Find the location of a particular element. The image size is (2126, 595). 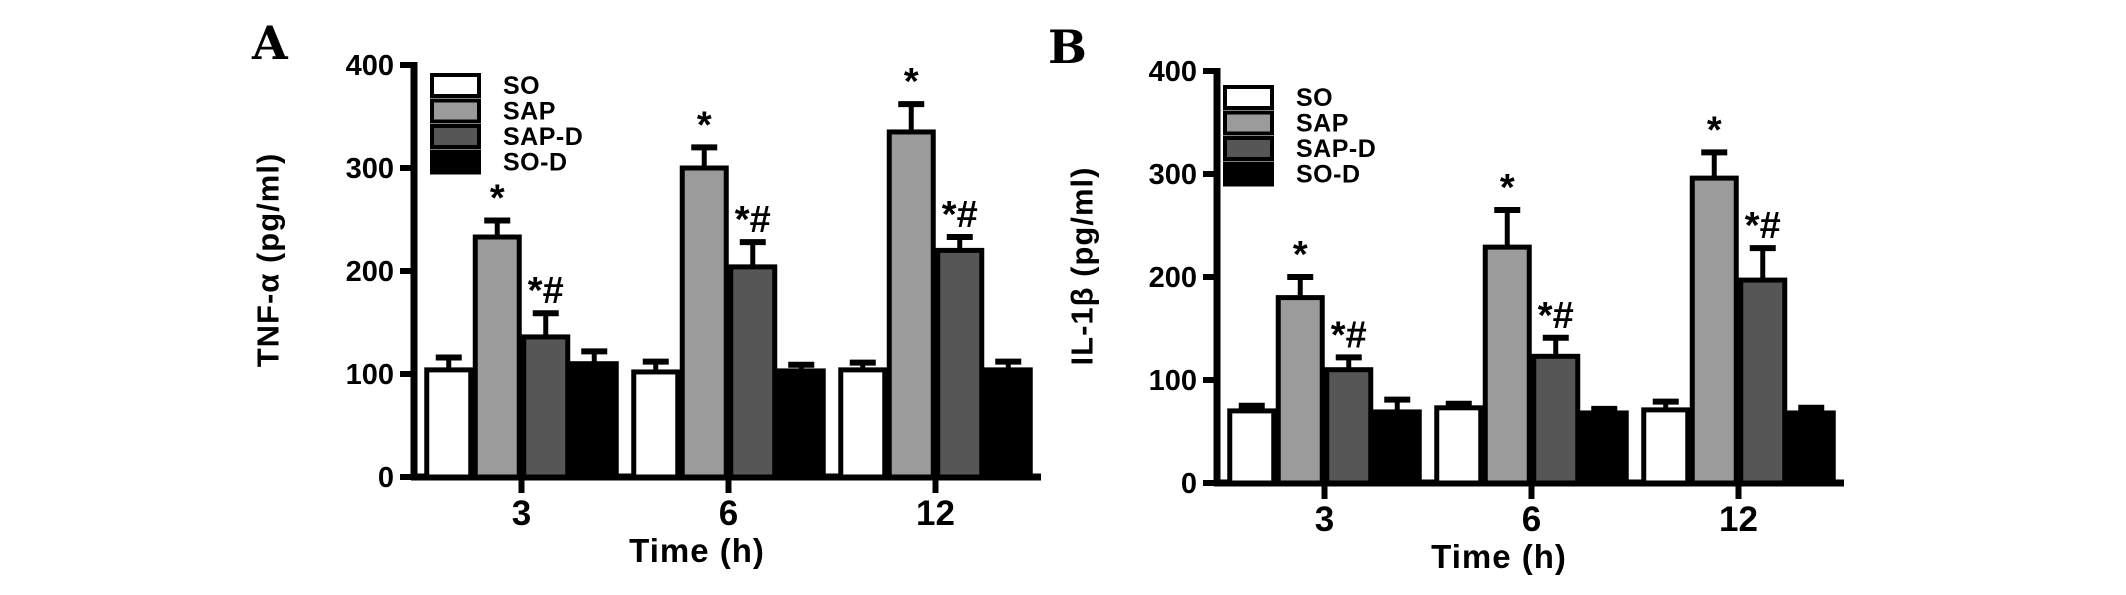

panel-a-sig-marker-SAP-6h: * is located at coordinates (704, 125).